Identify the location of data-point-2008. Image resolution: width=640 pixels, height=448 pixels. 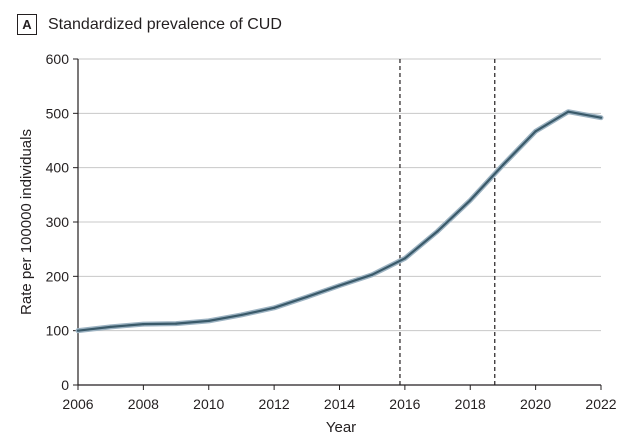
(143, 324).